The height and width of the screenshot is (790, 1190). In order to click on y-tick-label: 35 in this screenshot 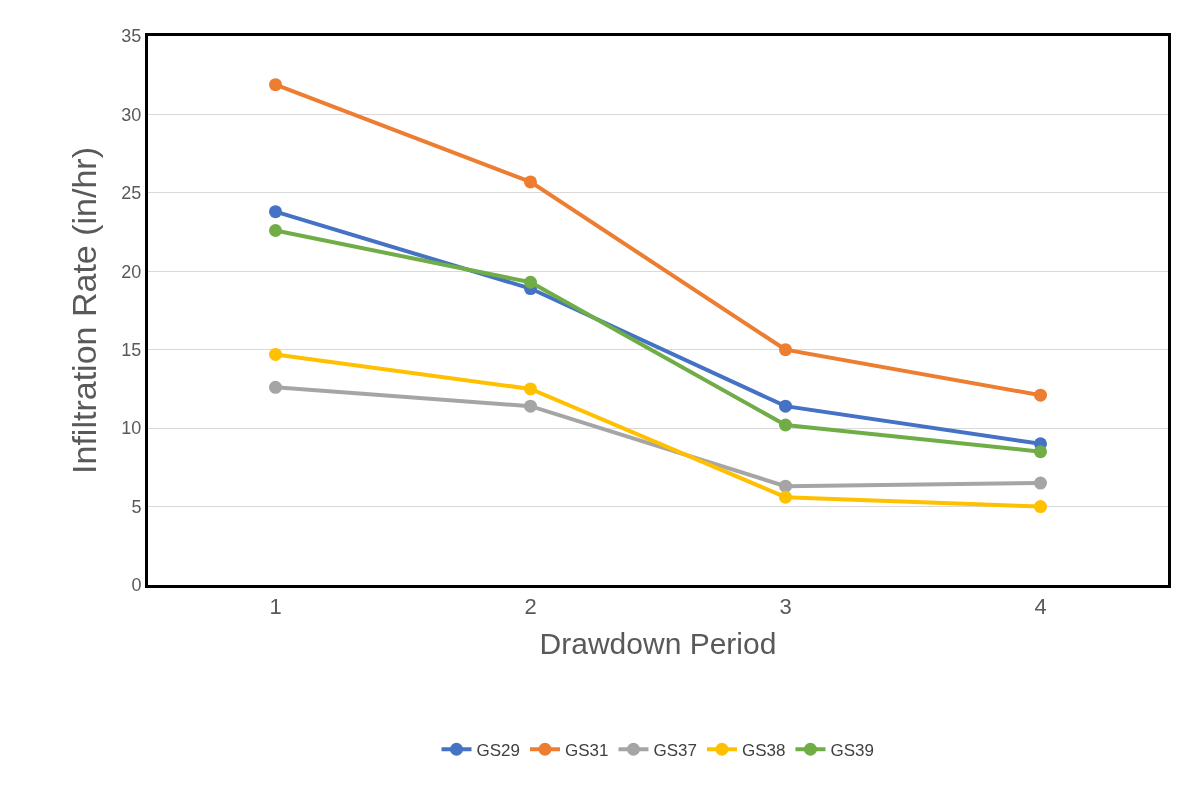, I will do `click(131, 36)`.